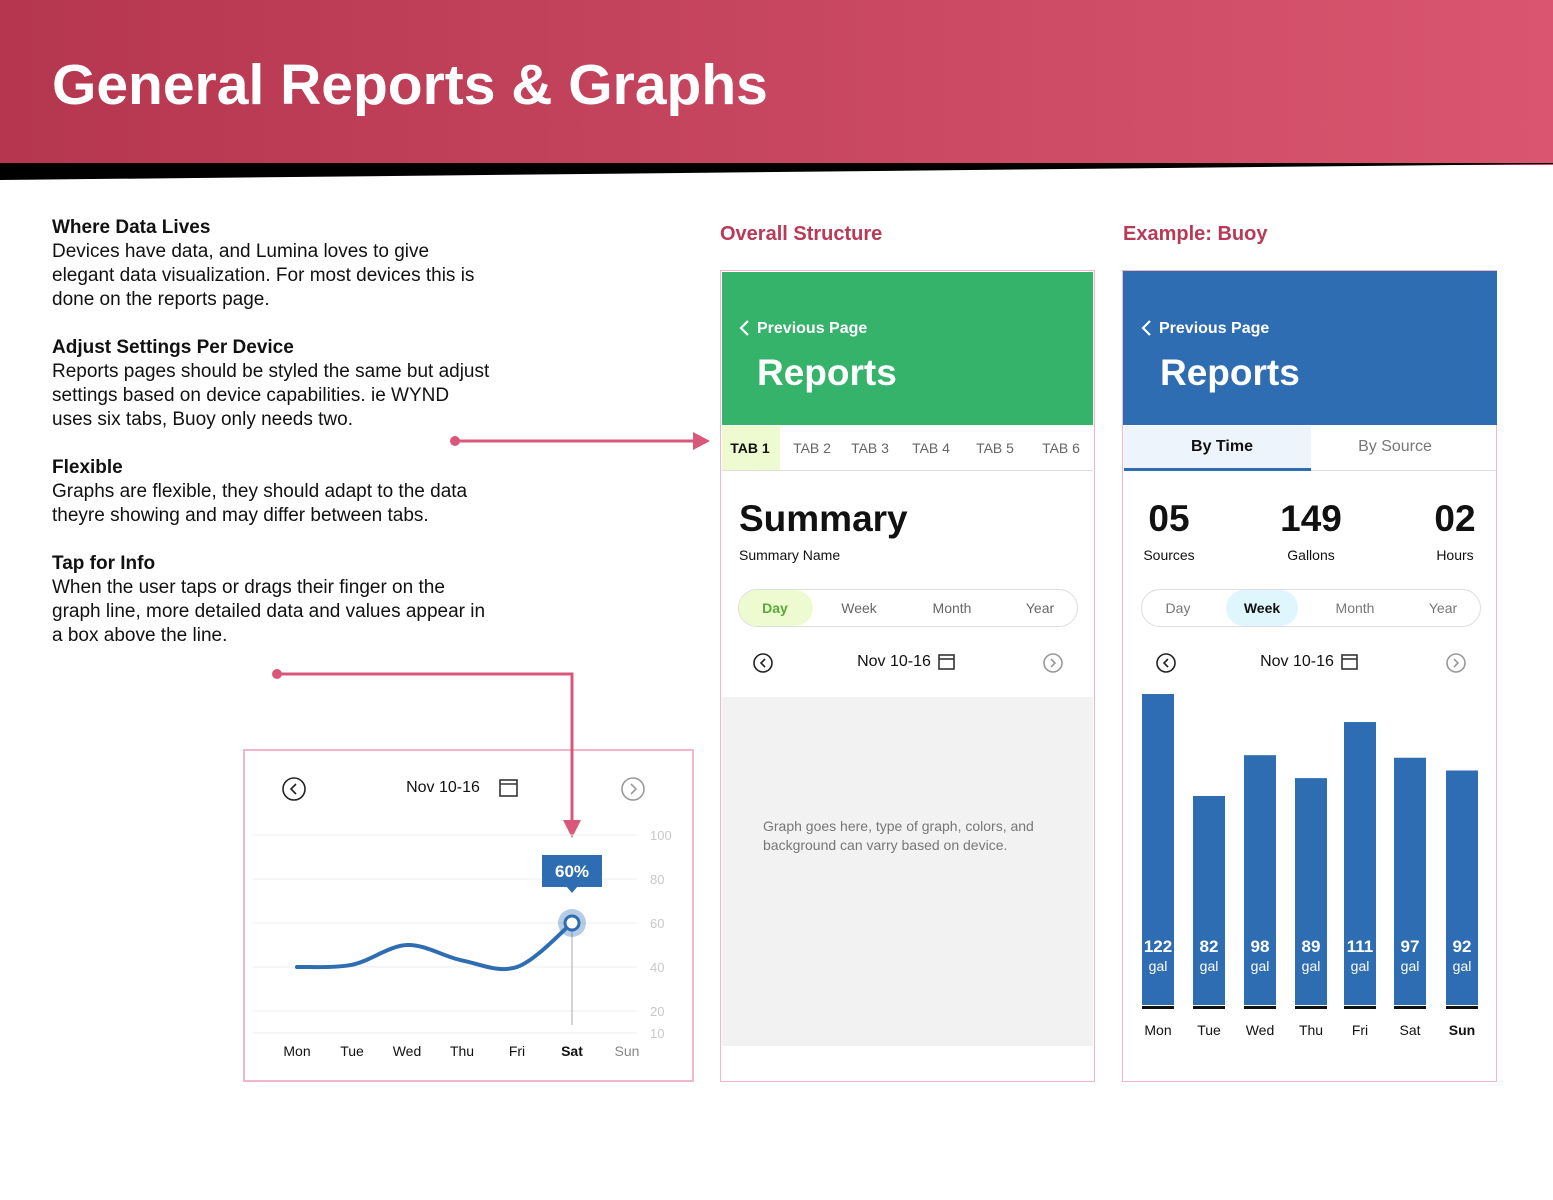  Describe the element at coordinates (945, 328) in the screenshot. I see `back-icon` at that location.